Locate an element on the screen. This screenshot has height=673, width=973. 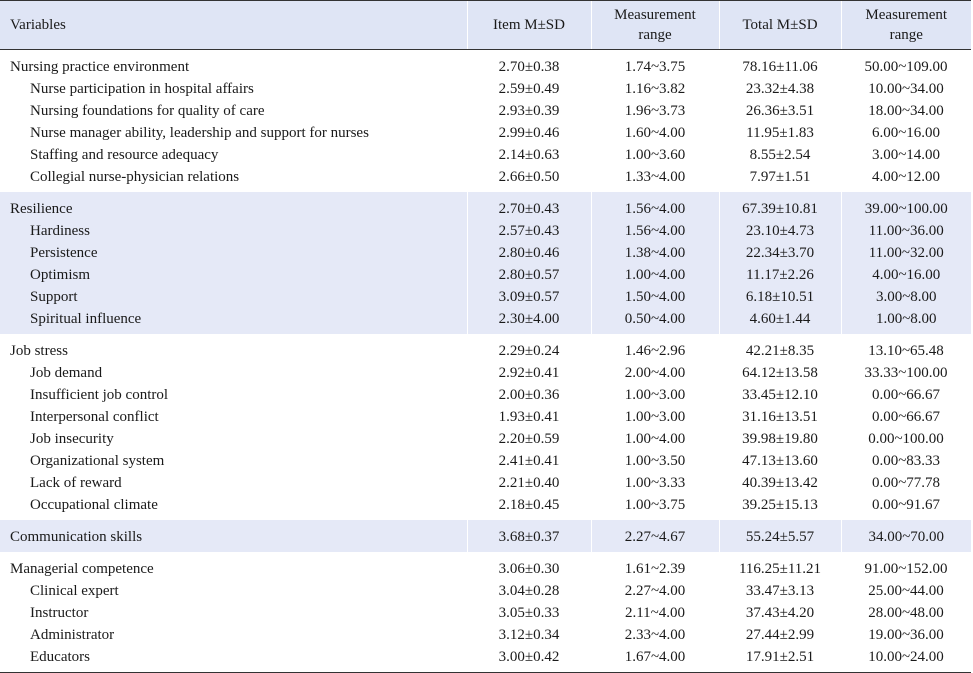
total-msd: 67.39±10.81 is located at coordinates (779, 206).